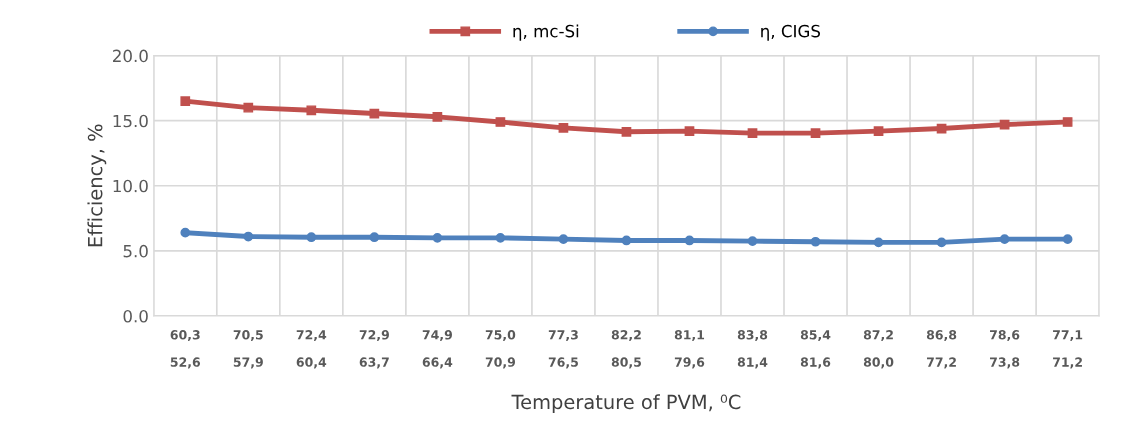 Image resolution: width=1139 pixels, height=445 pixels. I want to click on category-label: 72,9 63,7, so click(374, 349).